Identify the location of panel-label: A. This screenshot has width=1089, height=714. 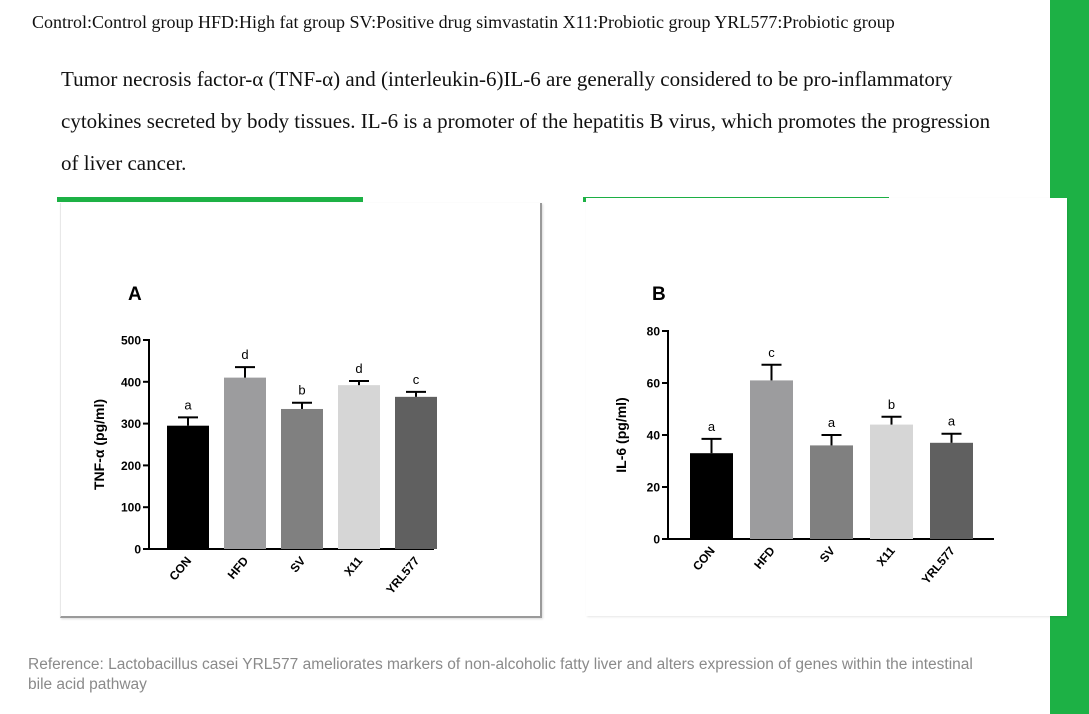
(135, 294).